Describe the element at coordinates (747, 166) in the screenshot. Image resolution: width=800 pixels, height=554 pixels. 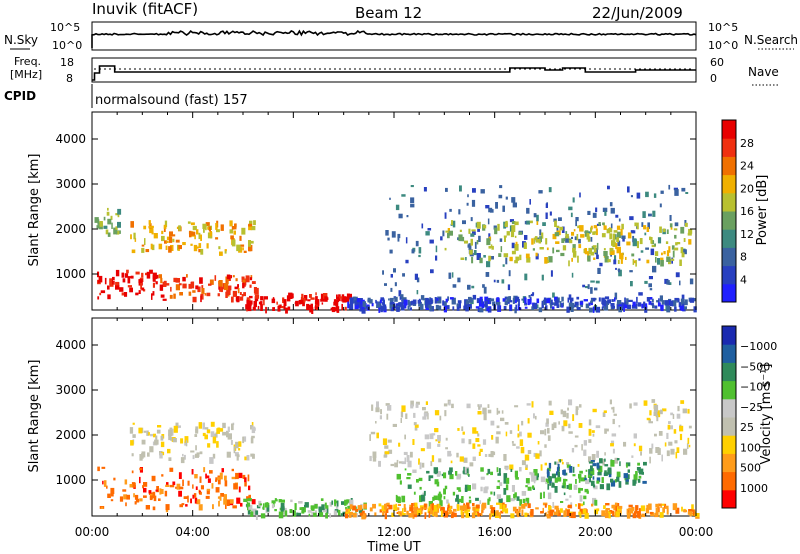
I see `colorbar-tick-label: 24` at that location.